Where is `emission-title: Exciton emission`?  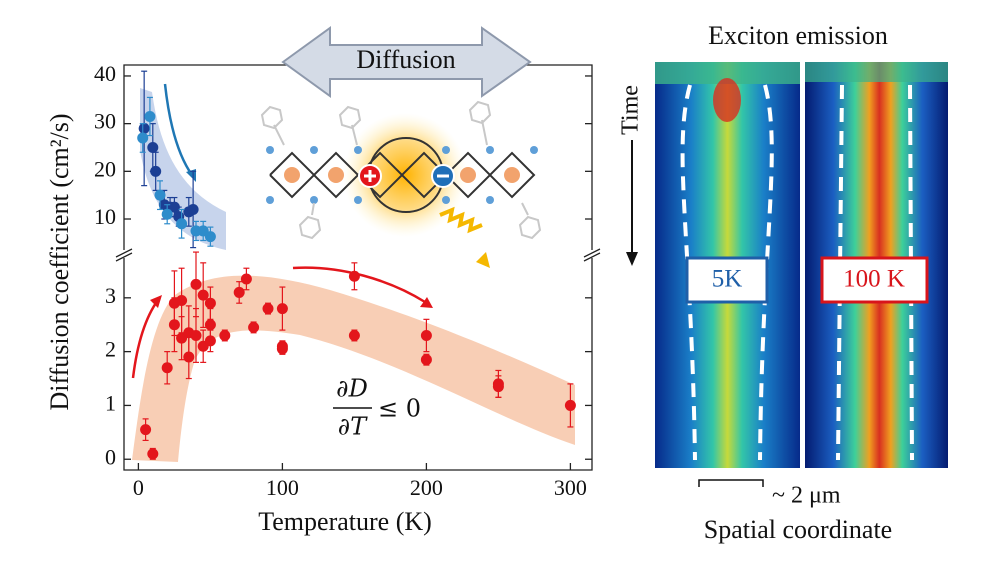
emission-title: Exciton emission is located at coordinates (798, 35).